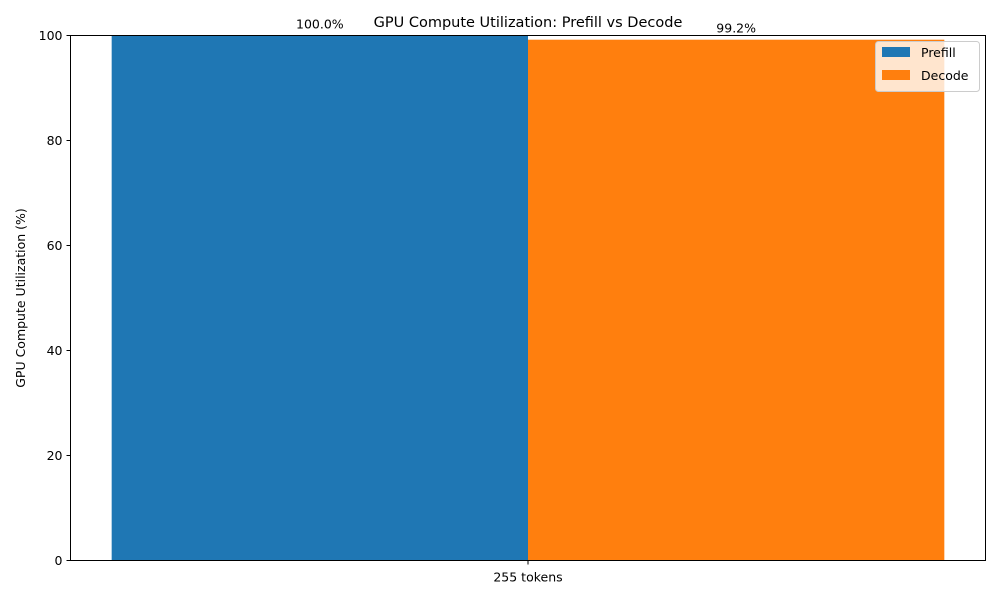  I want to click on legend-label-prefill: Prefill, so click(938, 52).